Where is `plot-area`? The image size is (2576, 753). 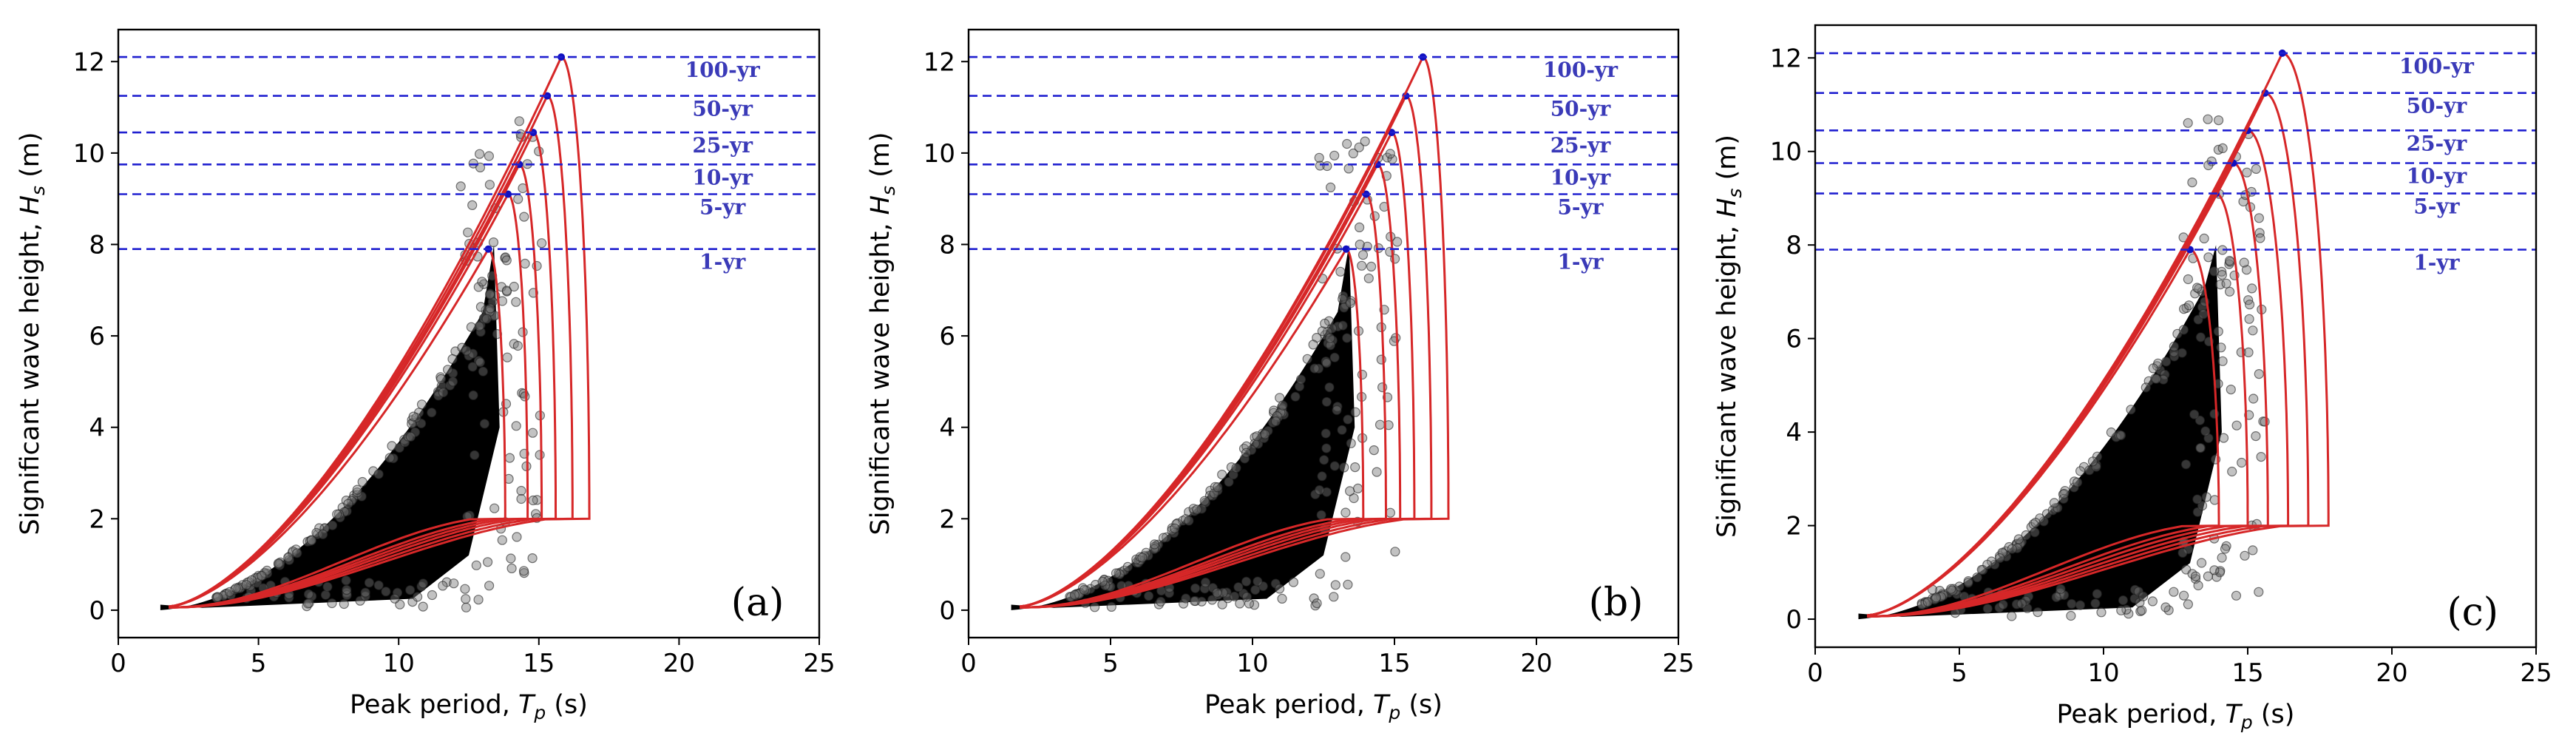
plot-area is located at coordinates (375, 332).